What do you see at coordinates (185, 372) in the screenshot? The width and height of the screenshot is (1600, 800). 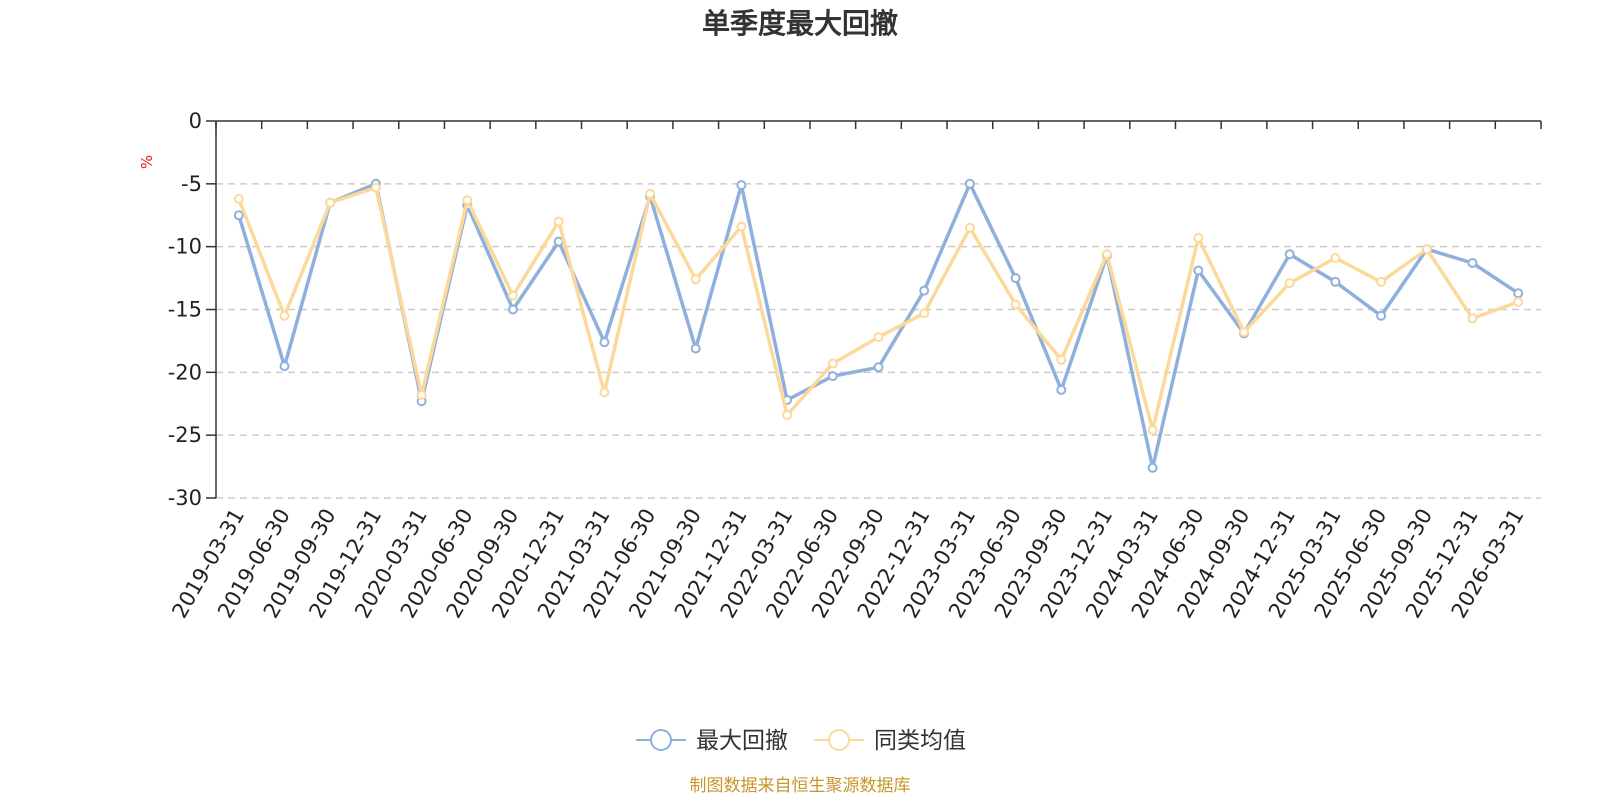 I see `y-tick-label: -20` at bounding box center [185, 372].